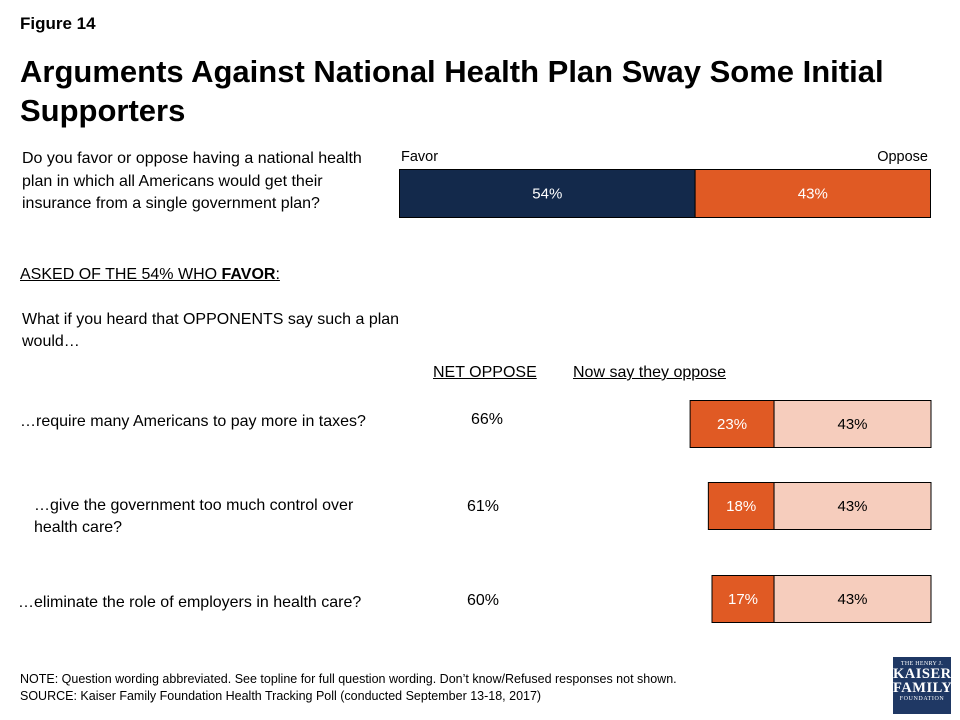 This screenshot has width=960, height=720. What do you see at coordinates (248, 274) in the screenshot?
I see `asked-bold: FAVOR` at bounding box center [248, 274].